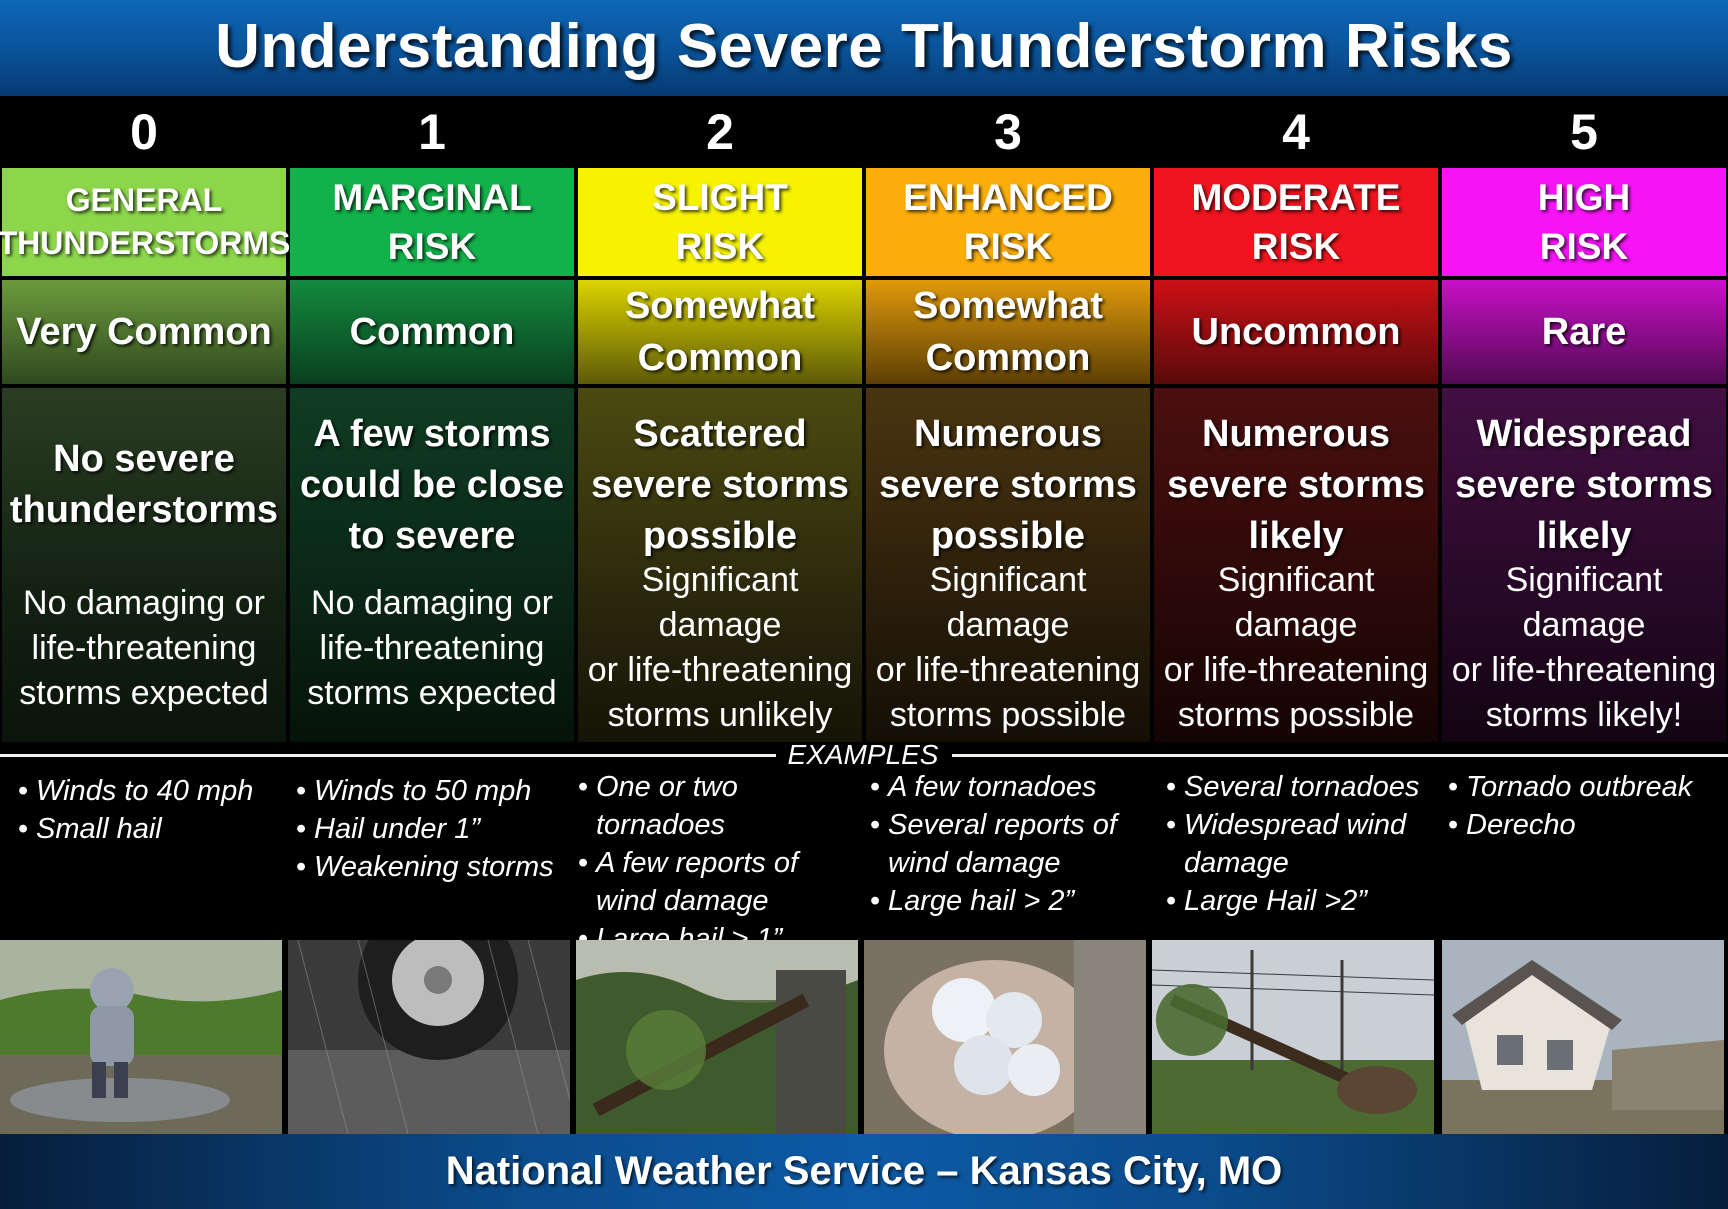 Image resolution: width=1728 pixels, height=1209 pixels. What do you see at coordinates (1008, 484) in the screenshot?
I see `risk-headline: Numerous severe storms possible` at bounding box center [1008, 484].